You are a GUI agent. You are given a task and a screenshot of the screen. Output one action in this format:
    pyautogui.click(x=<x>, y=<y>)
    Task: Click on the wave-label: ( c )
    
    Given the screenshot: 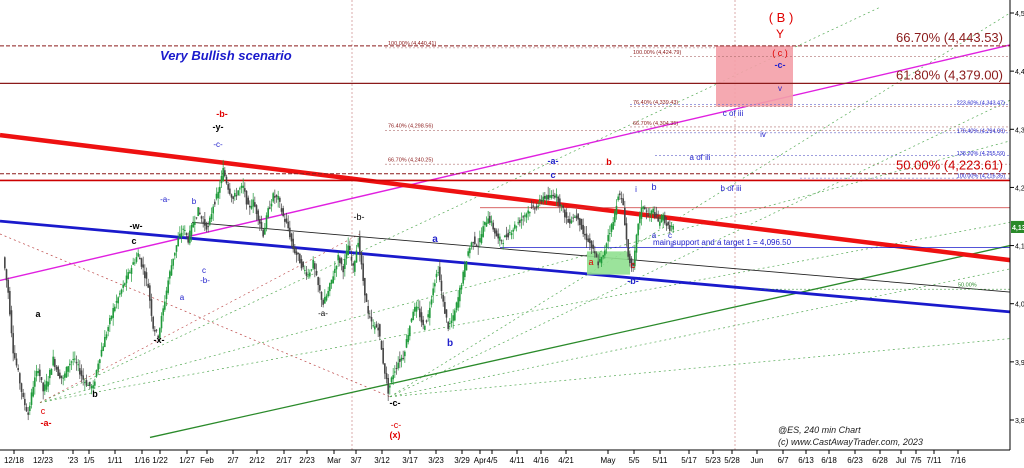 What is the action you would take?
    pyautogui.click(x=780, y=53)
    